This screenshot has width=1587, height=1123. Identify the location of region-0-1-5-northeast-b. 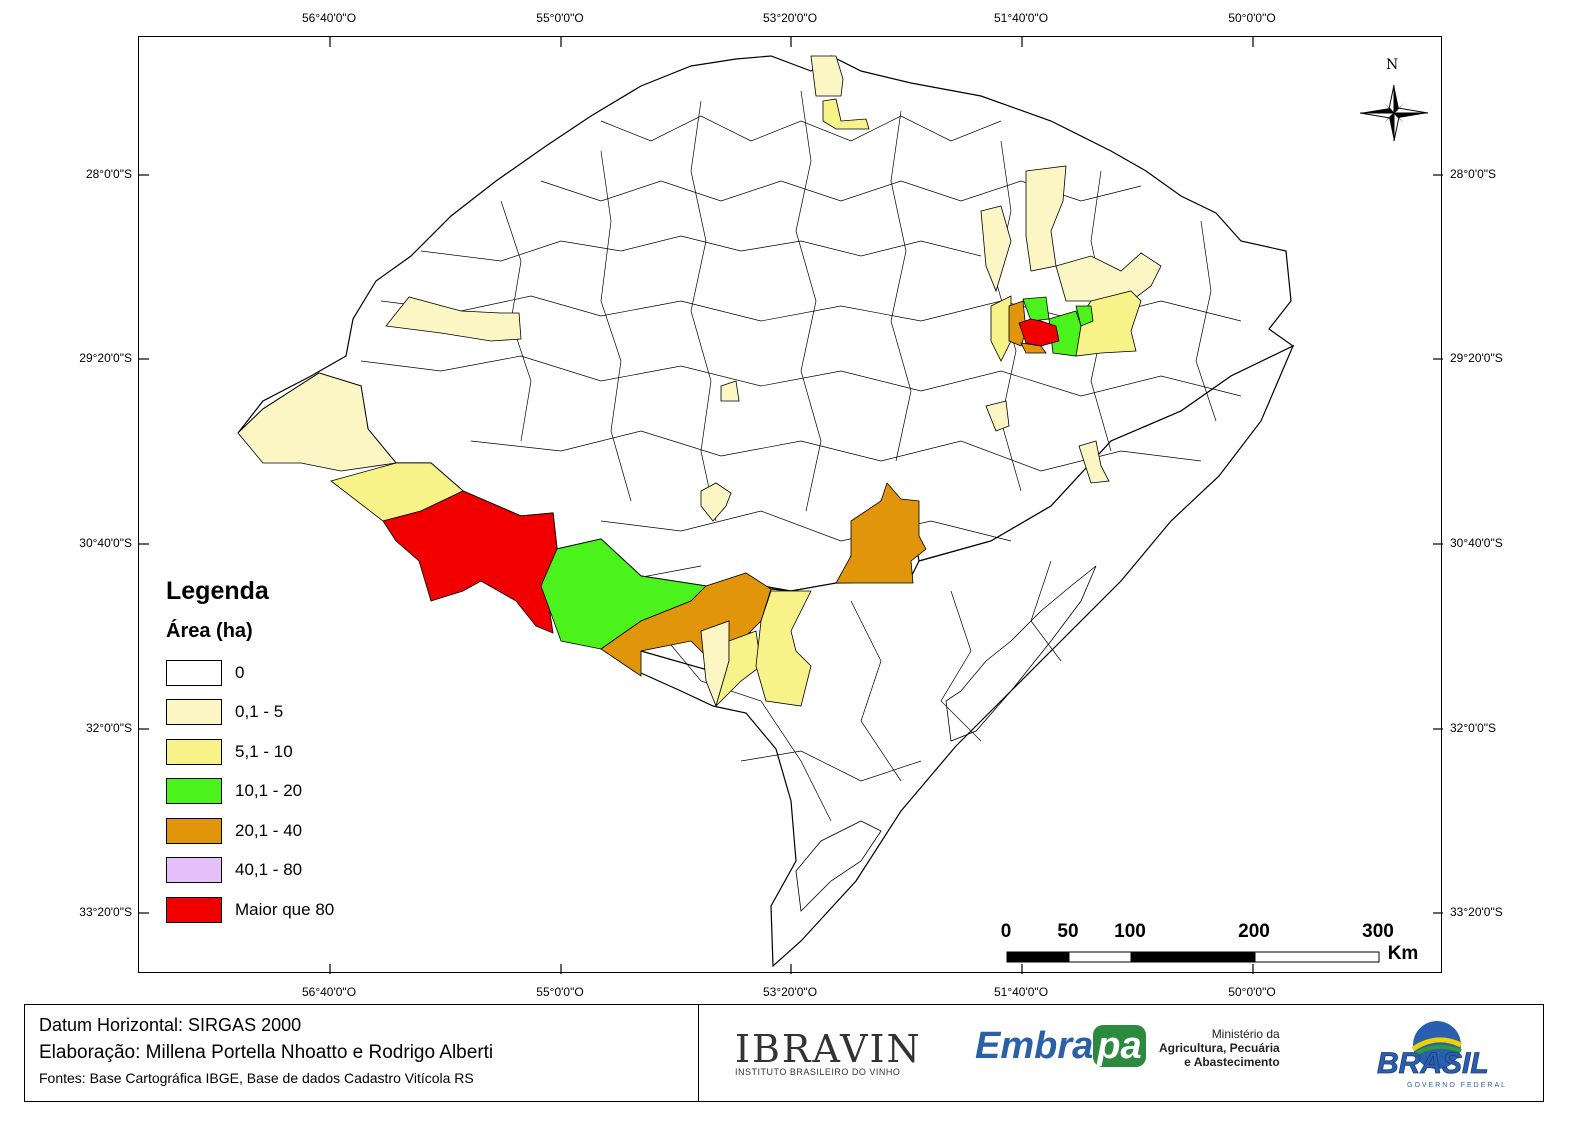
(996, 249).